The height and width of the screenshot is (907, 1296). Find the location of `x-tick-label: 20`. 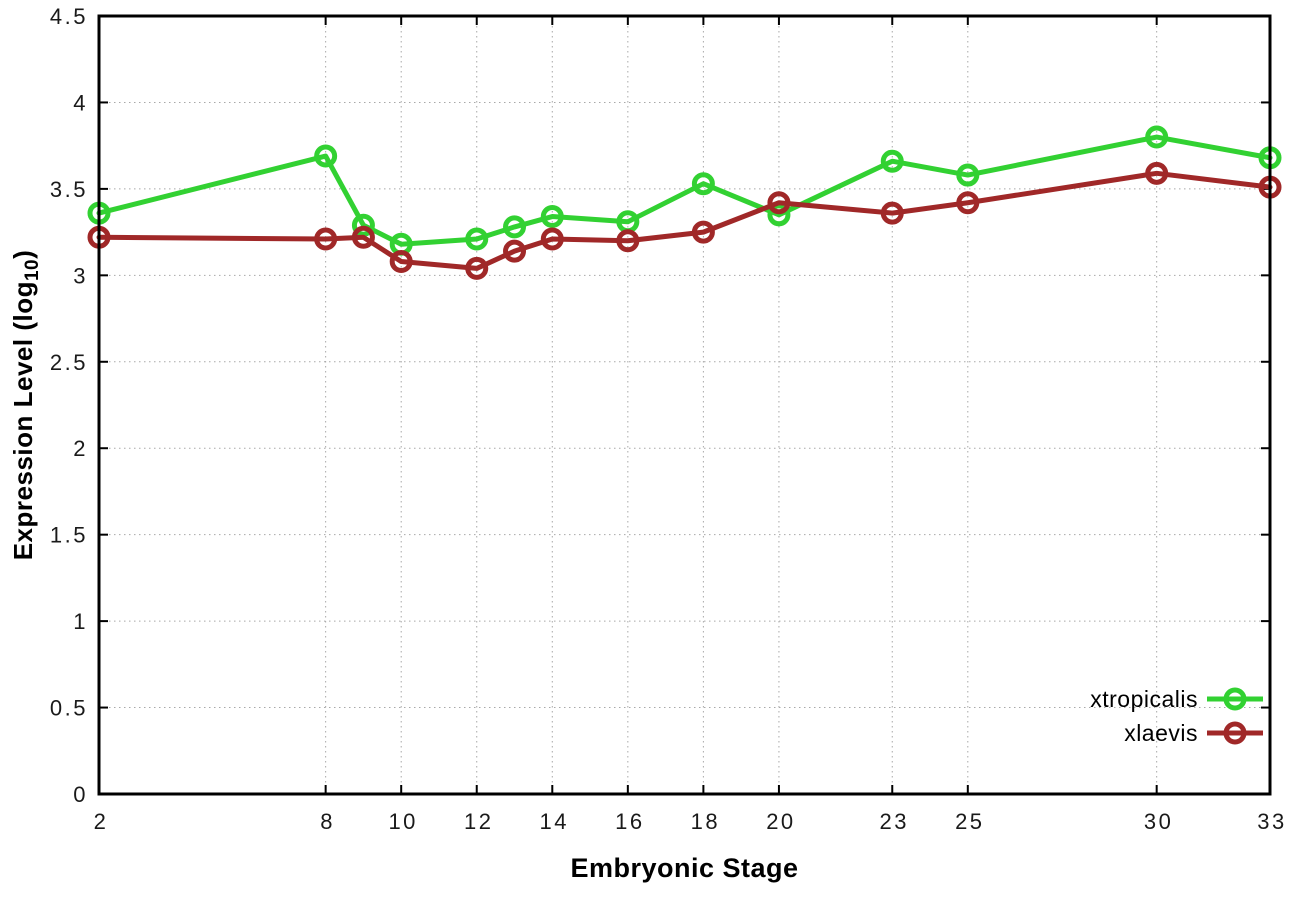

x-tick-label: 20 is located at coordinates (780, 821).